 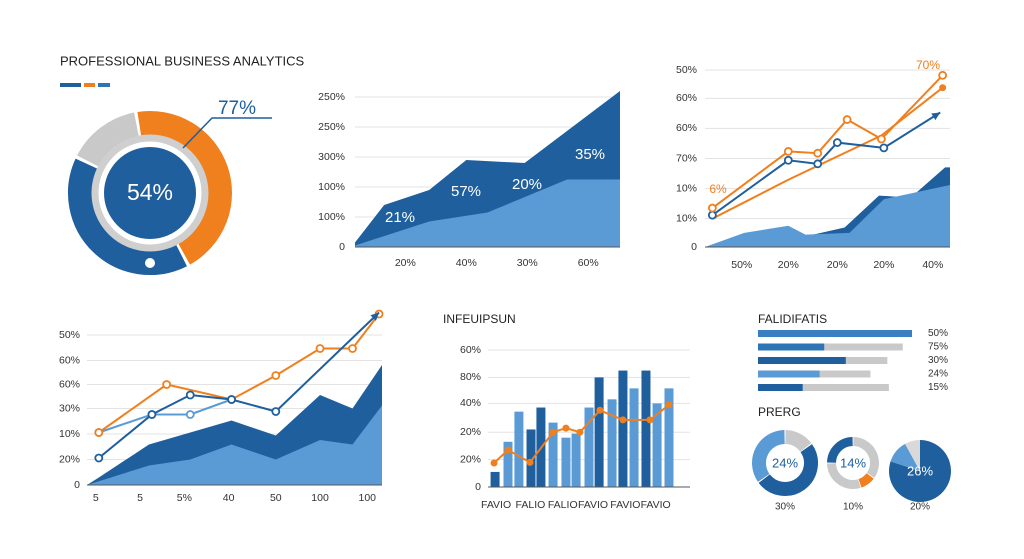 What do you see at coordinates (69, 335) in the screenshot?
I see `y-tick-label: 50%` at bounding box center [69, 335].